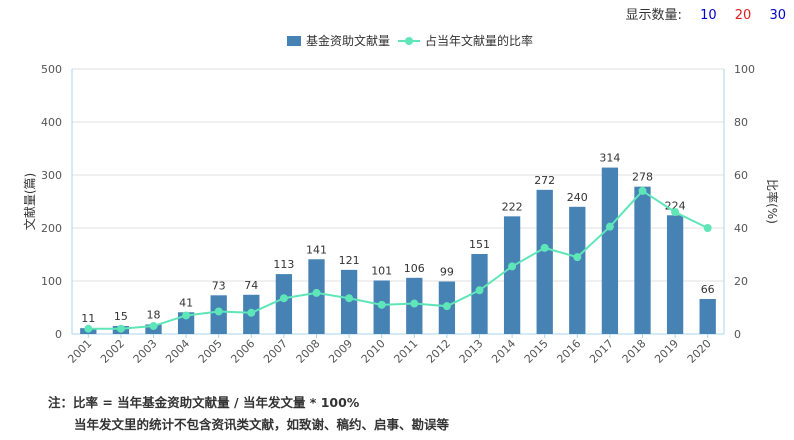  Describe the element at coordinates (262, 424) in the screenshot. I see `footnote-line-2: 当年发文里的统计不包含资讯类文献，如致谢、稿约、启事、勘误等` at that location.